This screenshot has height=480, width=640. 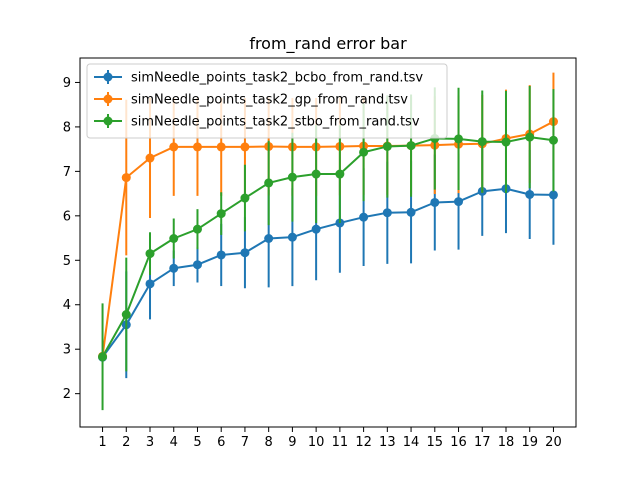 What do you see at coordinates (411, 442) in the screenshot?
I see `x-tick-label: 14` at bounding box center [411, 442].